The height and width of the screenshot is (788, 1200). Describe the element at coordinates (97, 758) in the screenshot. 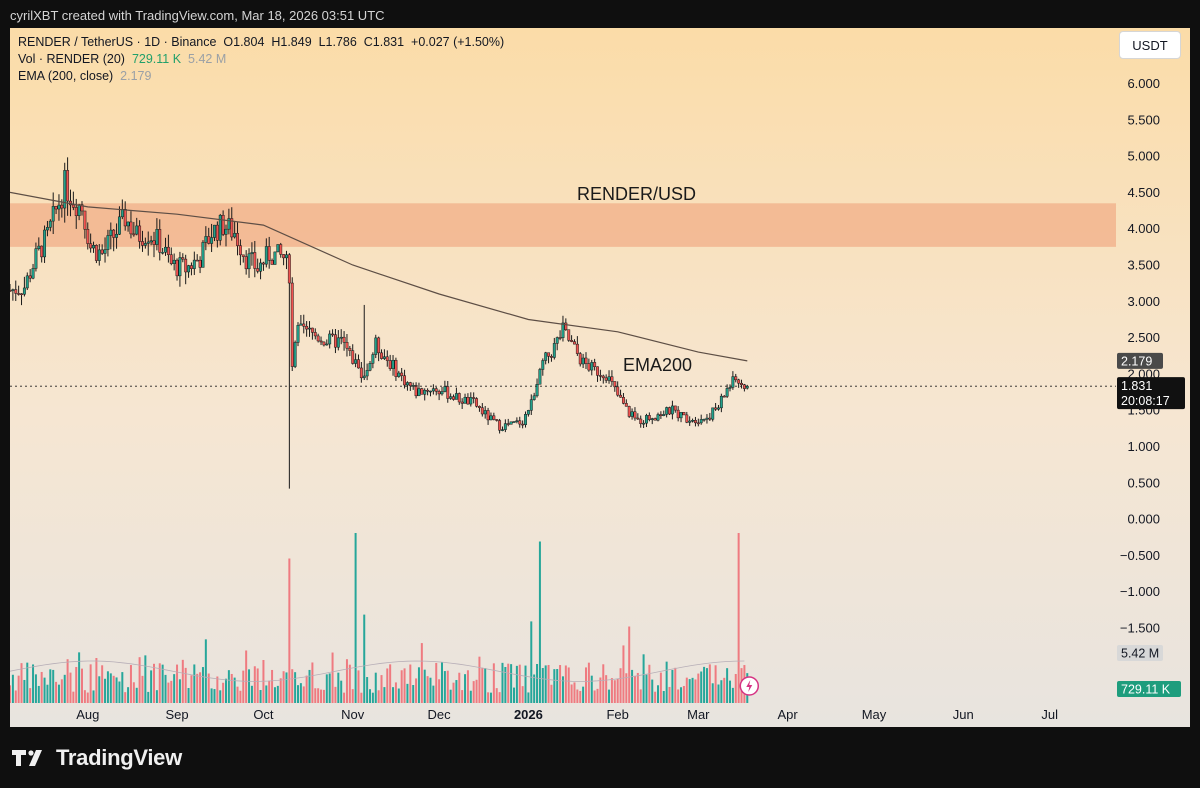

I see `tradingview-logo: TradingView` at that location.